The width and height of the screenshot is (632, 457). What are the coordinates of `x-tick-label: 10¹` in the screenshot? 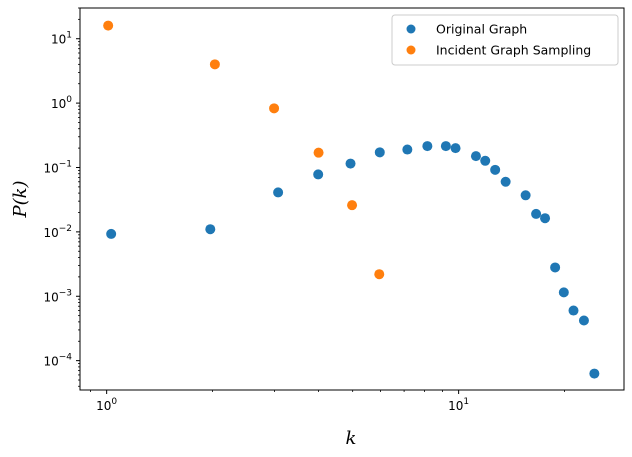 It's located at (458, 405).